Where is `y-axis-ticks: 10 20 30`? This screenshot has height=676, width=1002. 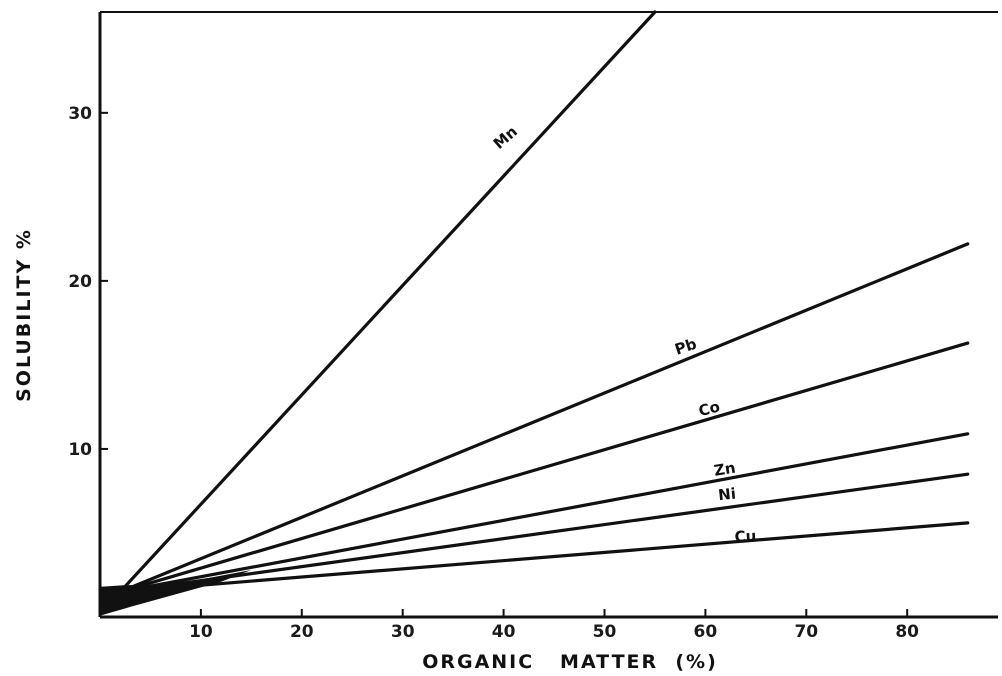 y-axis-ticks: 10 20 30 is located at coordinates (88, 282).